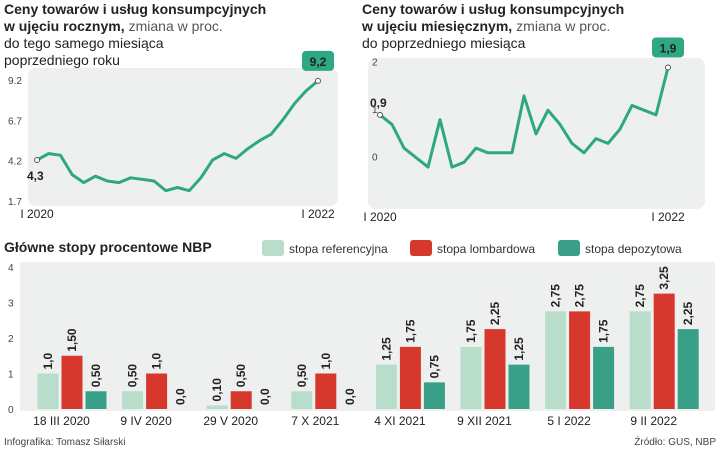 The height and width of the screenshot is (450, 720). I want to click on y-tick-label: 1.7, so click(15, 202).